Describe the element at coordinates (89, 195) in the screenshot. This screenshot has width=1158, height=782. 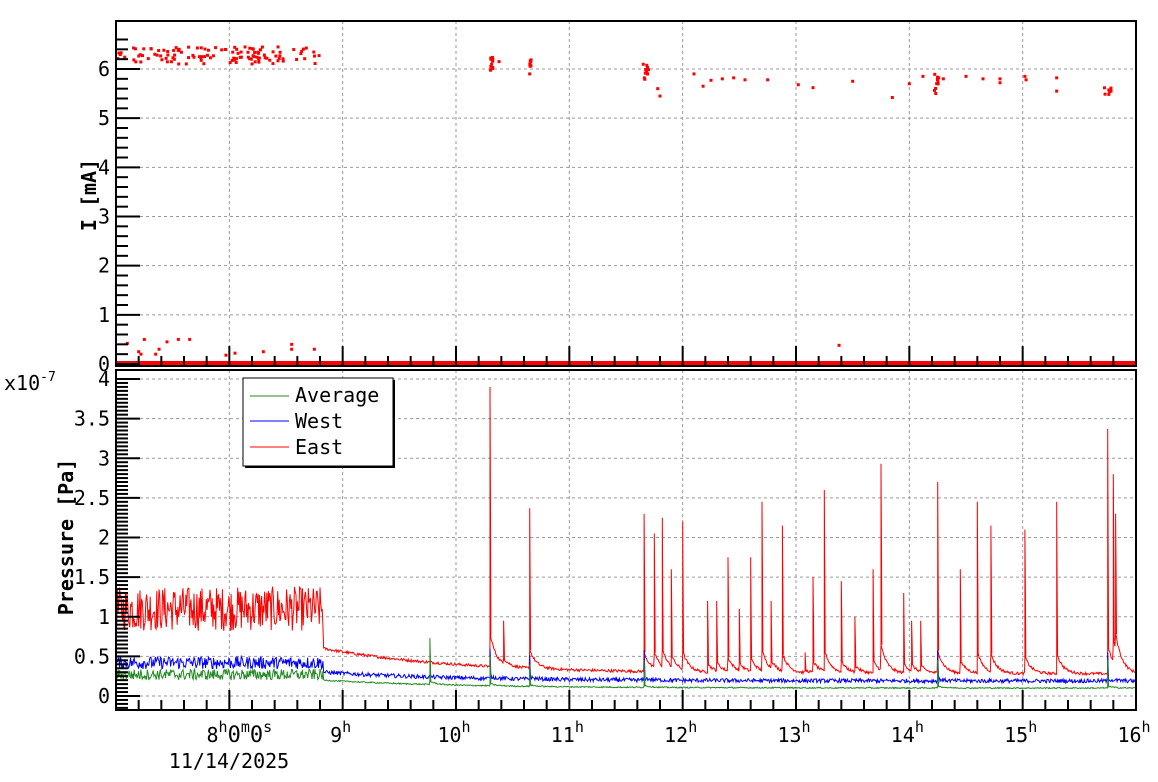
I see `current-y-axis-title: I [mA]` at that location.